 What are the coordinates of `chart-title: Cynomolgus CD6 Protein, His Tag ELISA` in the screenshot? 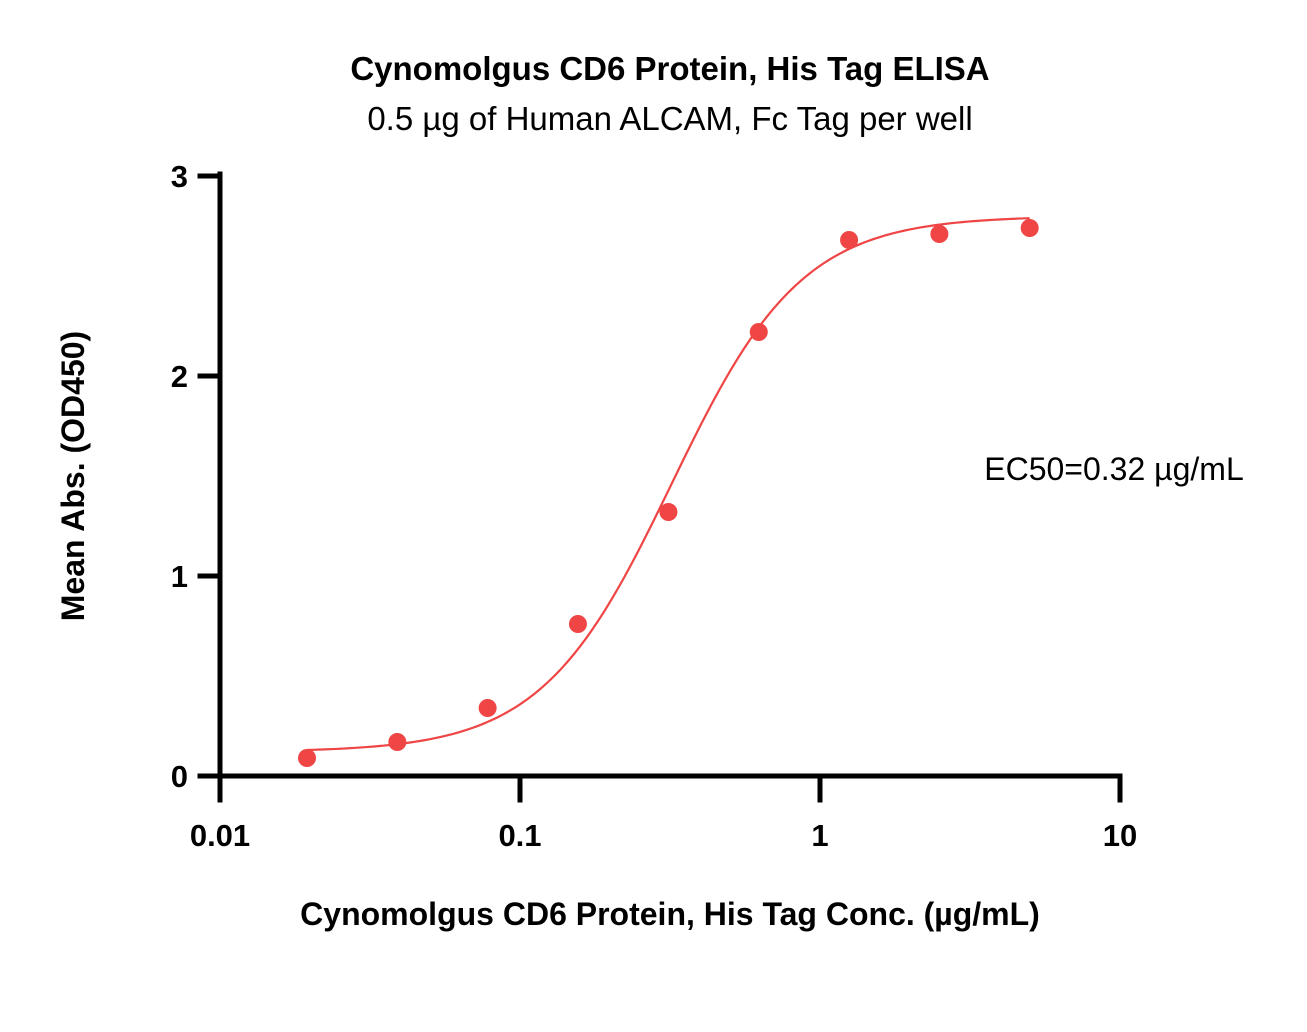 It's located at (669, 68).